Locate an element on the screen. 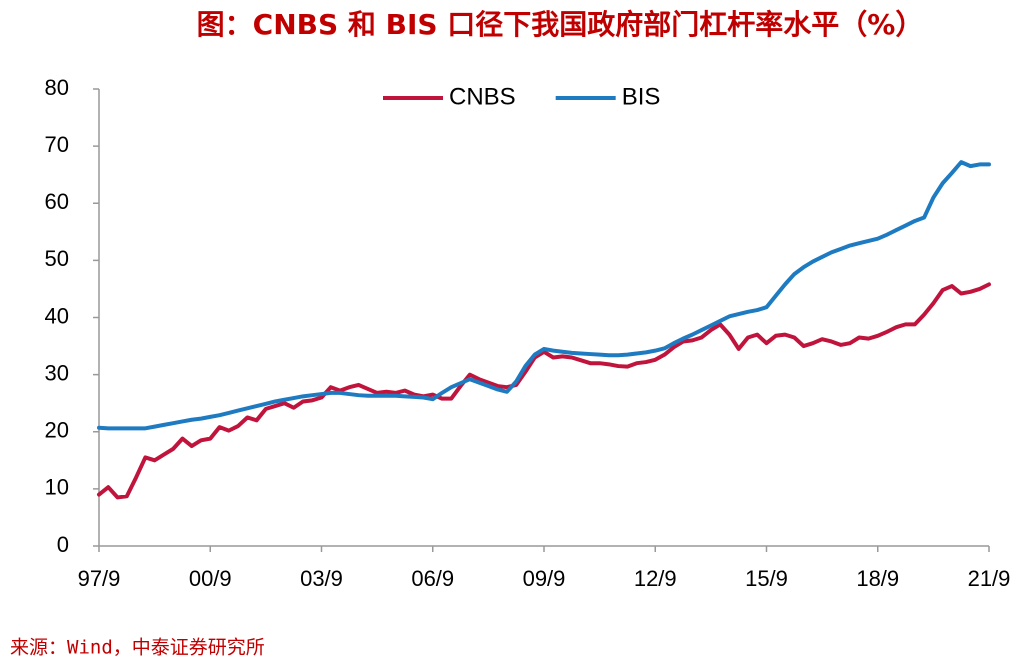  y-tick-label: 10 is located at coordinates (57, 487).